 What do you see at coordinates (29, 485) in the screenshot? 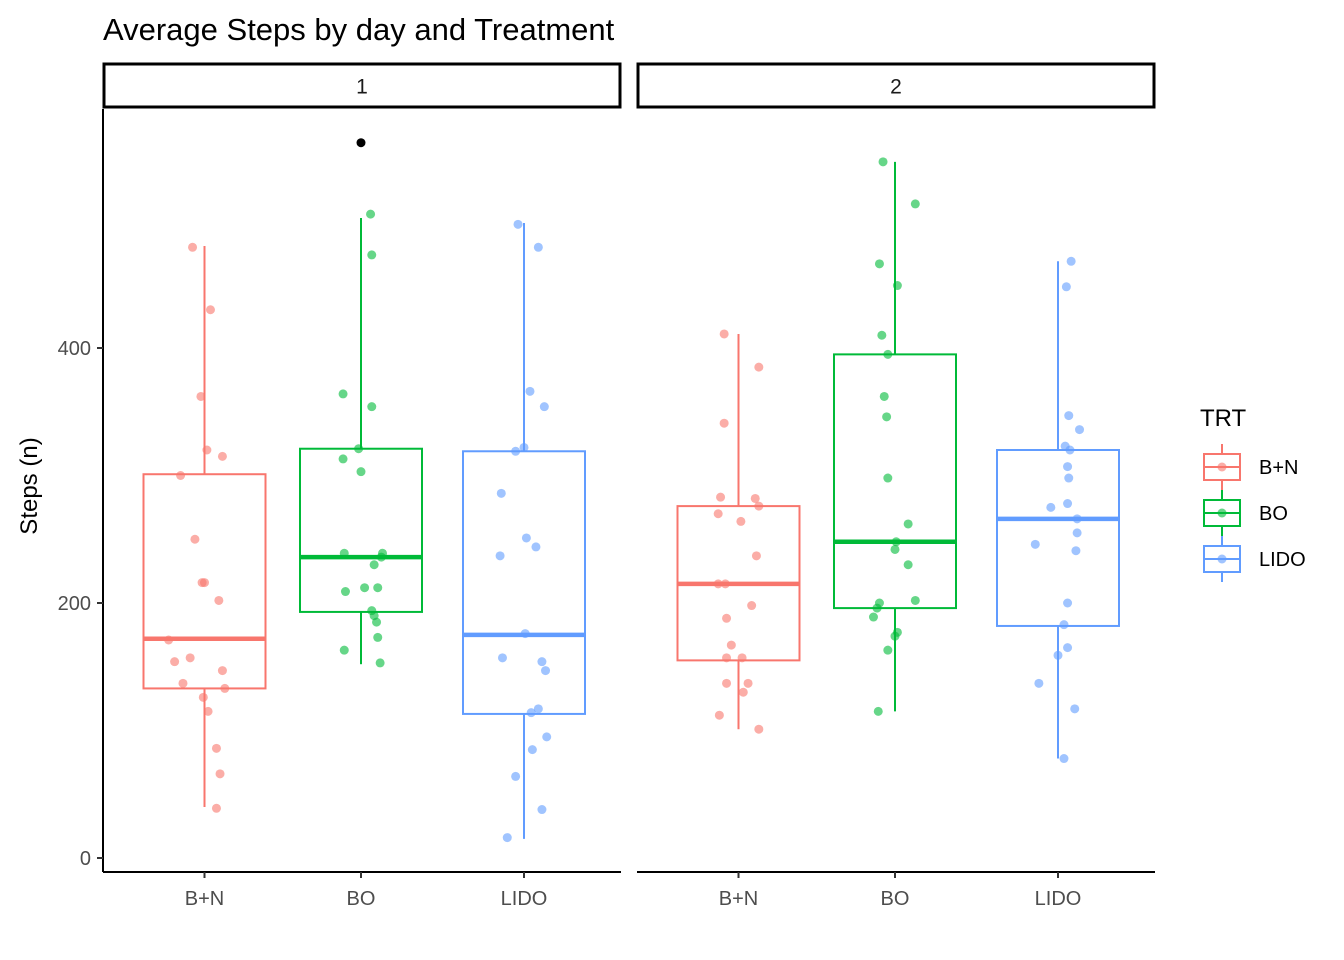
I see `y-axis-title: Steps (n)` at bounding box center [29, 485].